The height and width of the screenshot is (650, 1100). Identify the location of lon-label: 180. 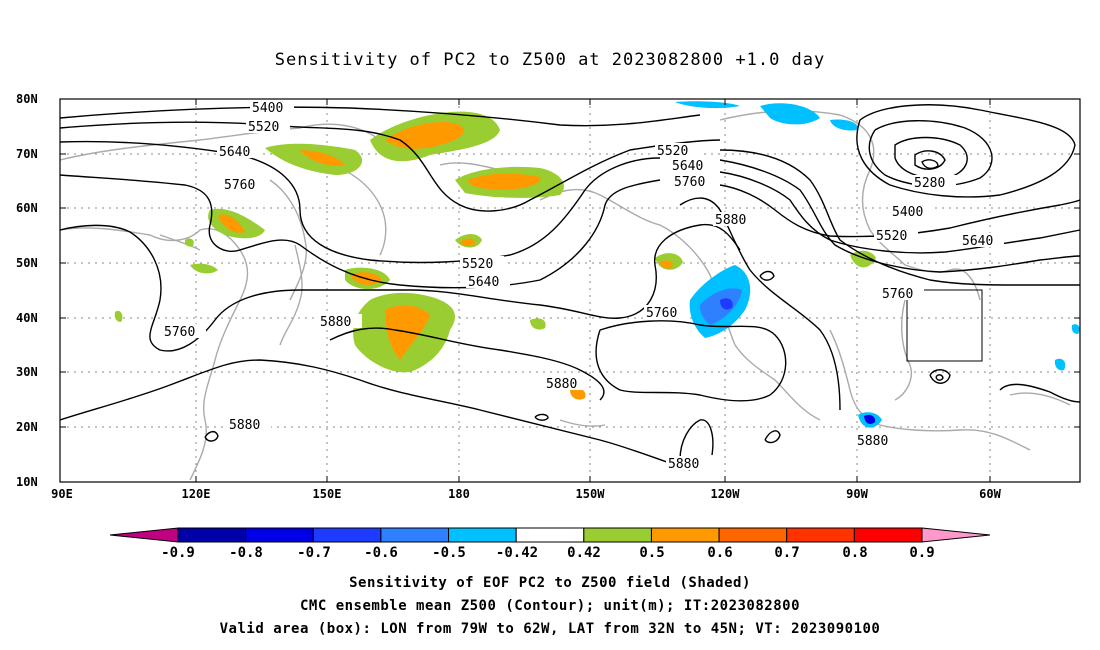
(459, 494).